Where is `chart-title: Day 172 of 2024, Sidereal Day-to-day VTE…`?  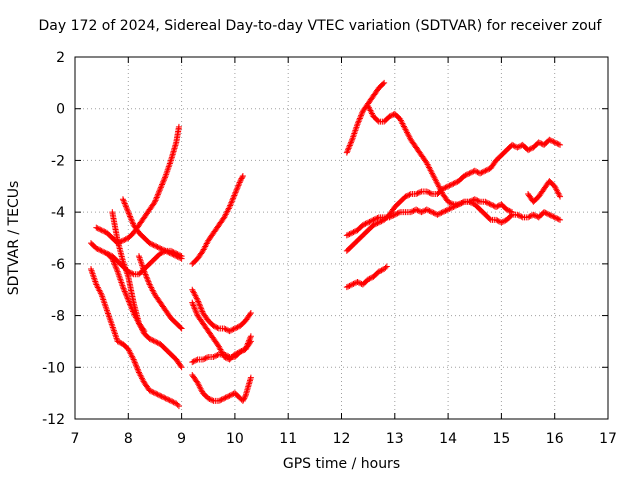 chart-title: Day 172 of 2024, Sidereal Day-to-day VTE… is located at coordinates (320, 26).